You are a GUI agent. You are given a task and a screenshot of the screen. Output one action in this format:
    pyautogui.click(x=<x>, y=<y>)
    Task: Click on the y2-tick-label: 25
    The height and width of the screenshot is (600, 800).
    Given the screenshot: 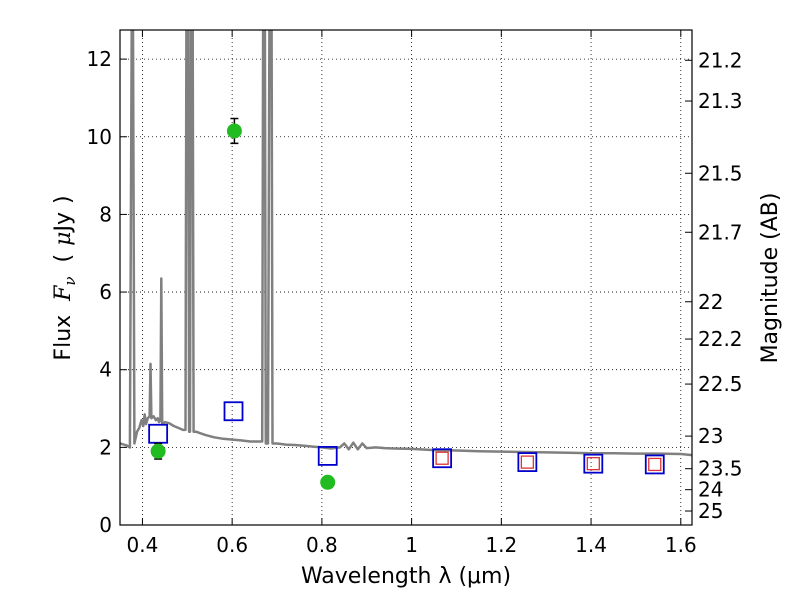 What is the action you would take?
    pyautogui.click(x=710, y=511)
    